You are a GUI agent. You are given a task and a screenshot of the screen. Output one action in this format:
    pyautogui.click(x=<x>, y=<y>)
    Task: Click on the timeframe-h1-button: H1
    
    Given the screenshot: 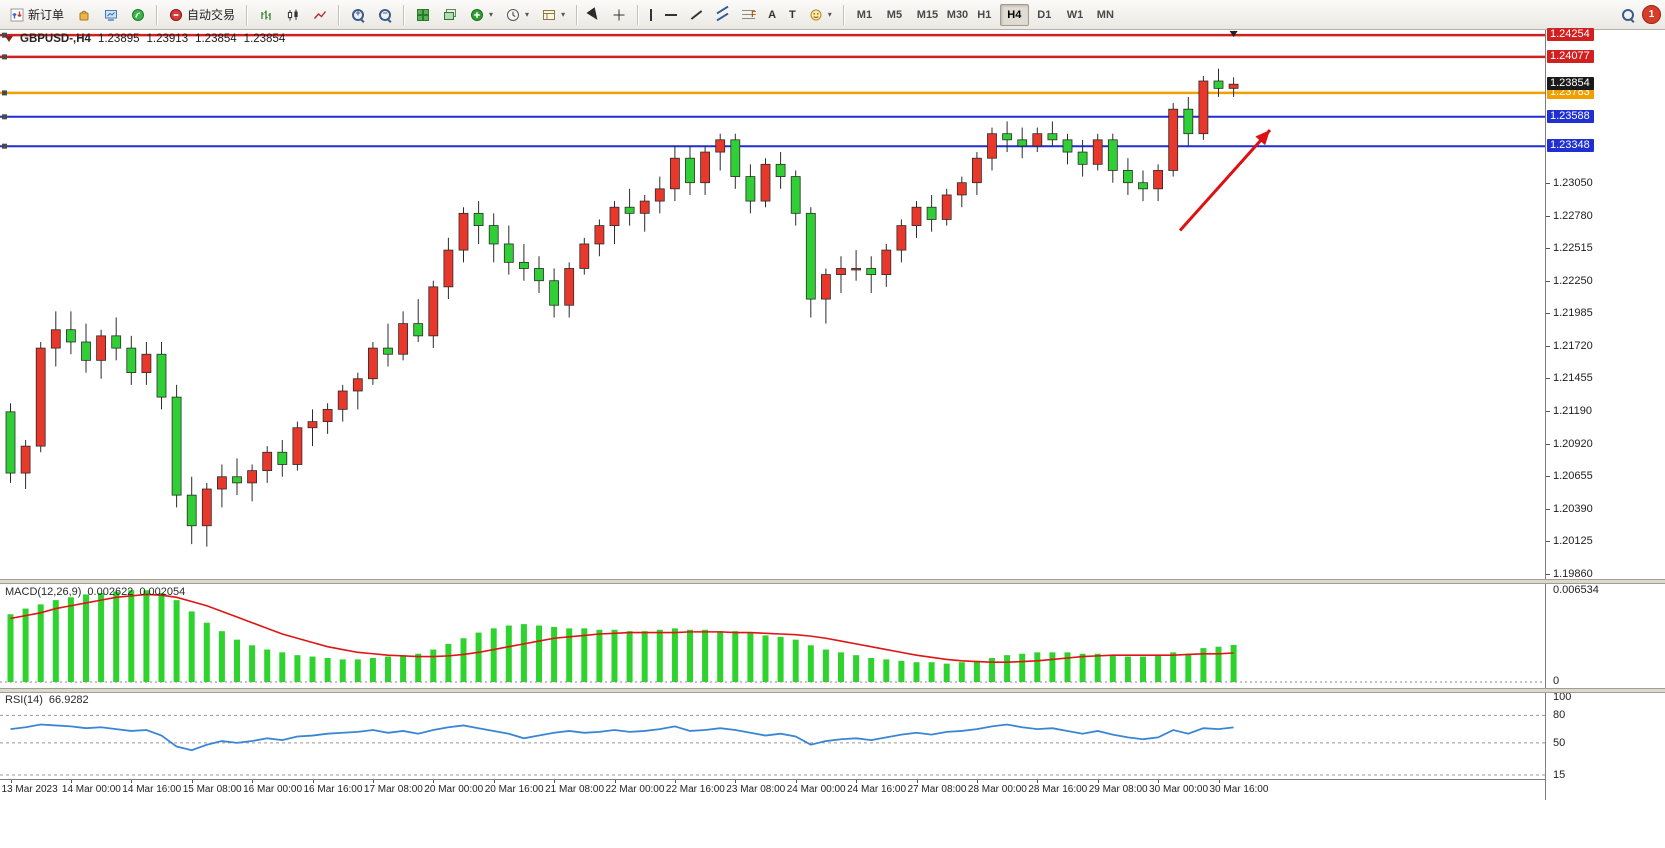 What is the action you would take?
    pyautogui.click(x=984, y=15)
    